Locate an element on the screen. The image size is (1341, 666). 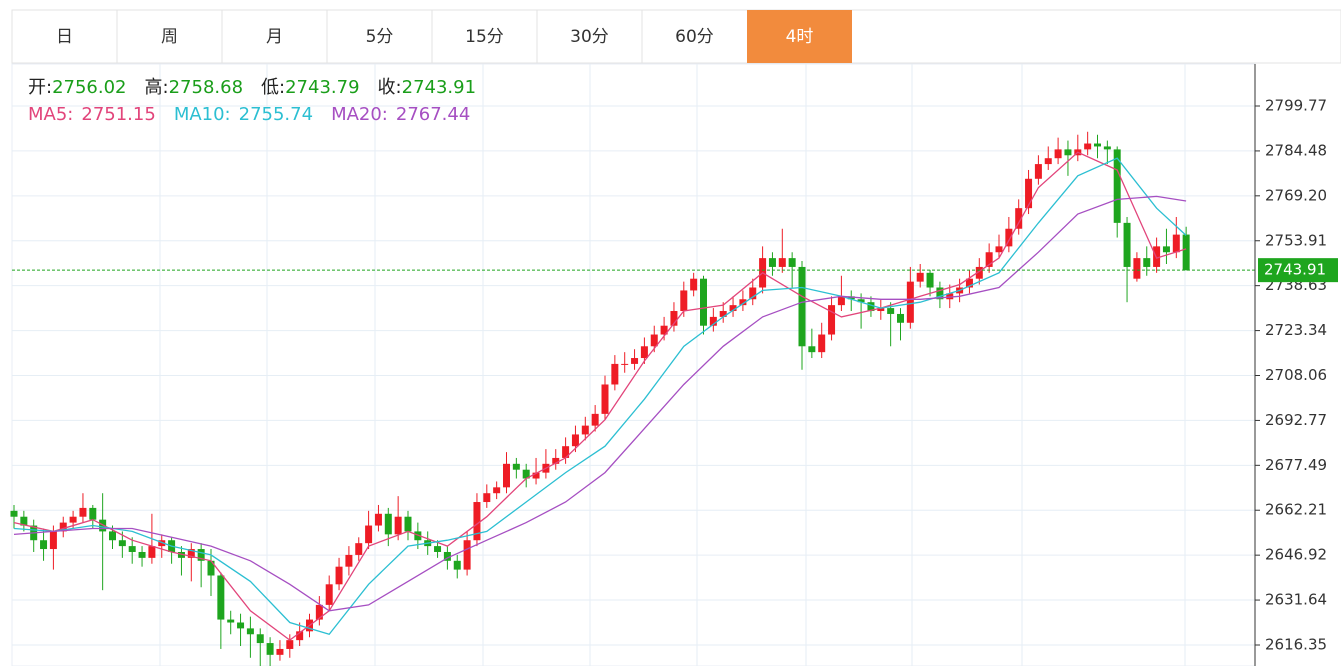
tab: 周 is located at coordinates (169, 37).